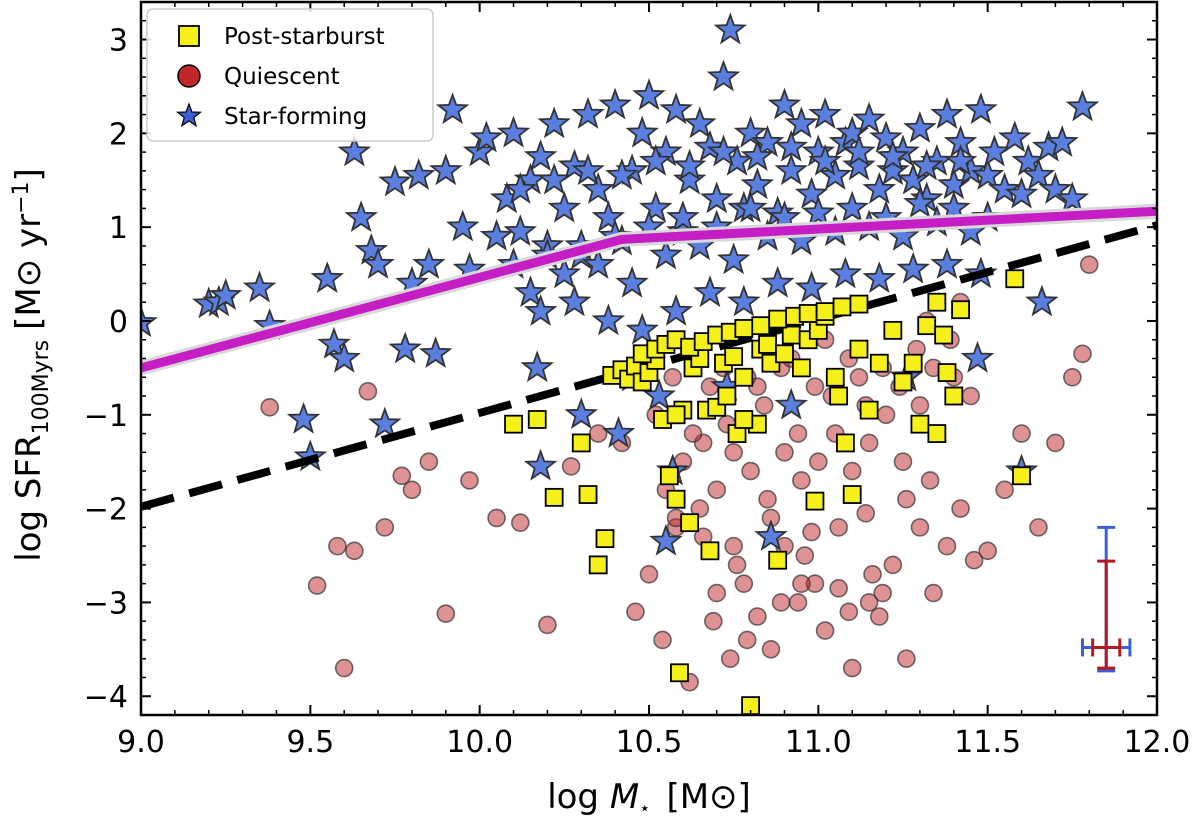  What do you see at coordinates (189, 76) in the screenshot?
I see `legend-circle-marker` at bounding box center [189, 76].